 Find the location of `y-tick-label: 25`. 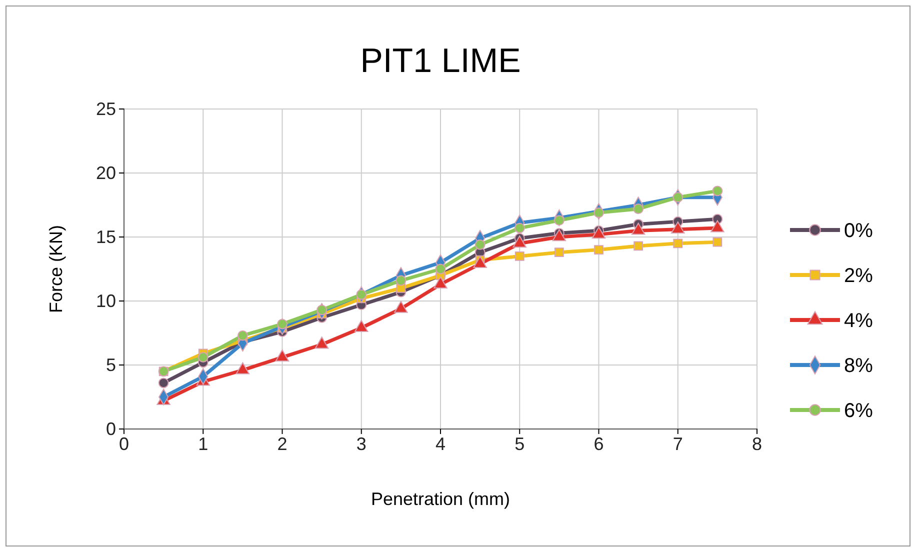

y-tick-label: 25 is located at coordinates (106, 108).